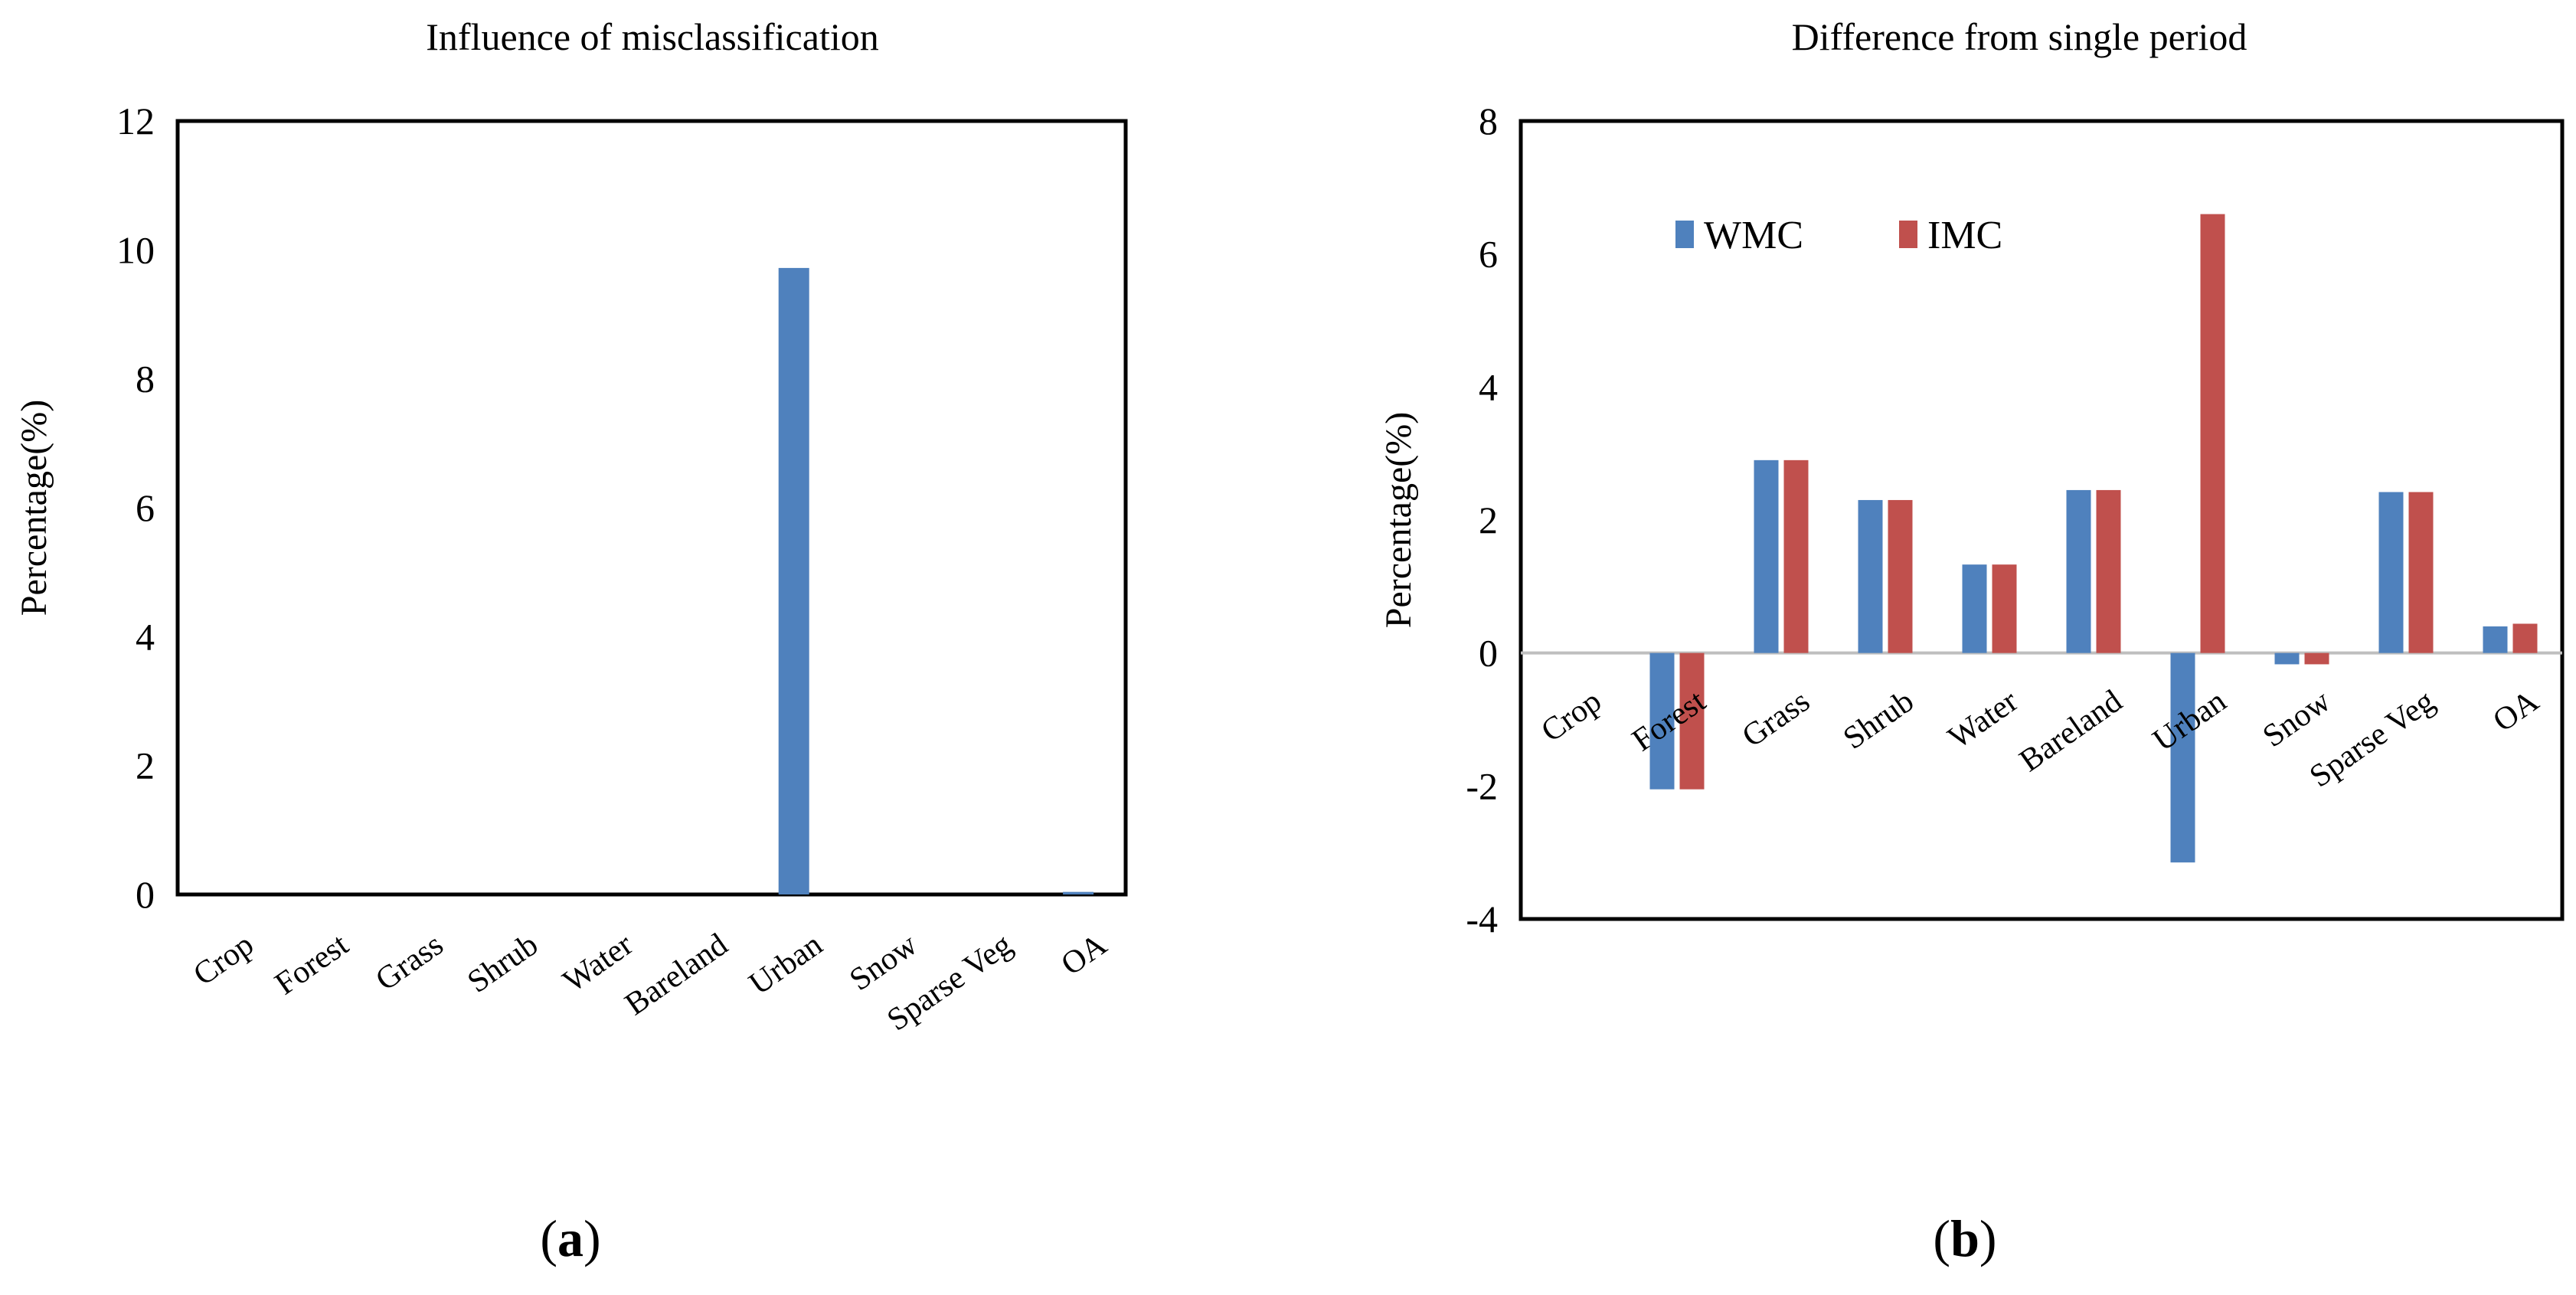 The height and width of the screenshot is (1295, 2576). Describe the element at coordinates (786, 964) in the screenshot. I see `chart-a-category-label: Urban` at that location.